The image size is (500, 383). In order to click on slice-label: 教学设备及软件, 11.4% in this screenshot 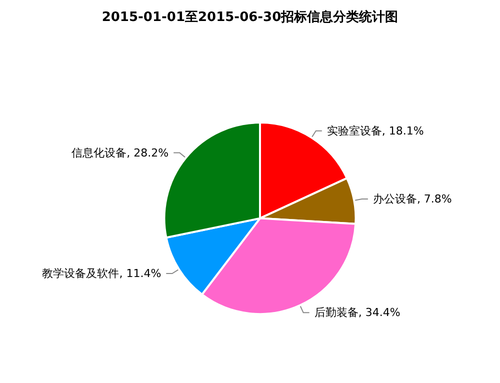, I will do `click(102, 273)`.